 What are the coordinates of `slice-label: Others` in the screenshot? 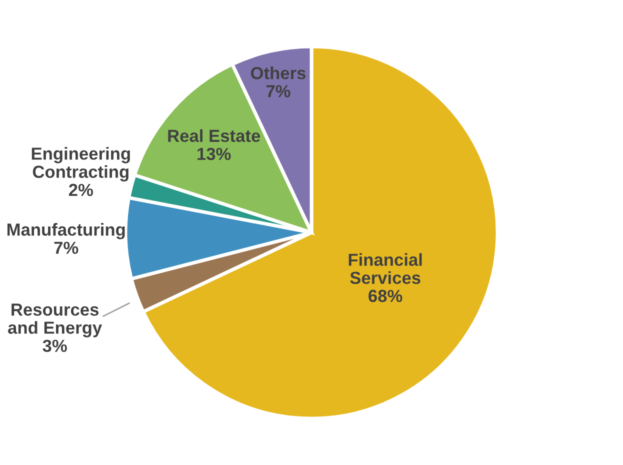 It's located at (278, 73).